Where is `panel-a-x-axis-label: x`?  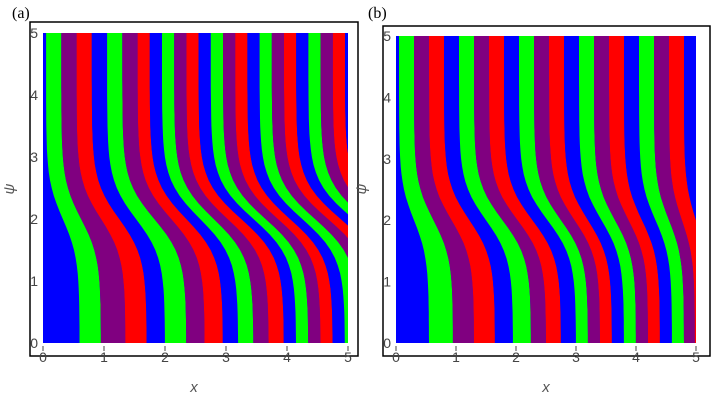 panel-a-x-axis-label: x is located at coordinates (193, 387).